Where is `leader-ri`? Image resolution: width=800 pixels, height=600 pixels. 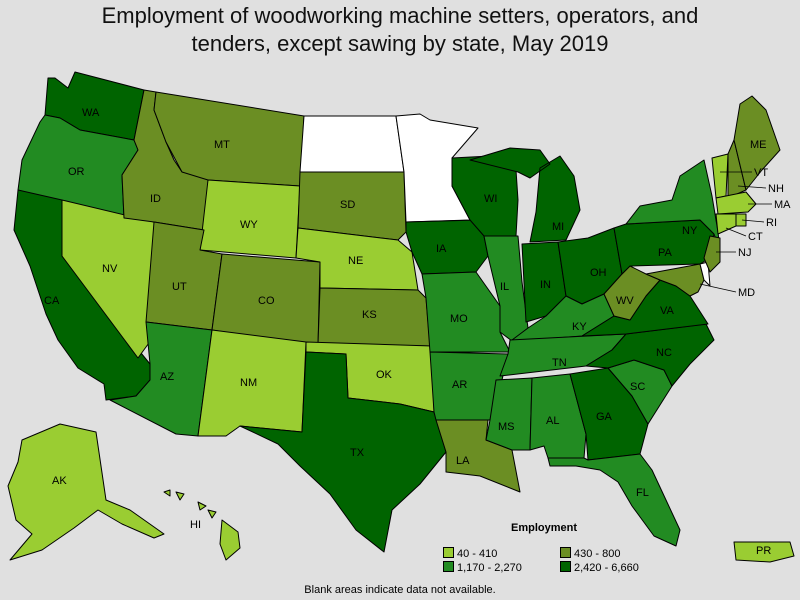 leader-ri is located at coordinates (753, 221).